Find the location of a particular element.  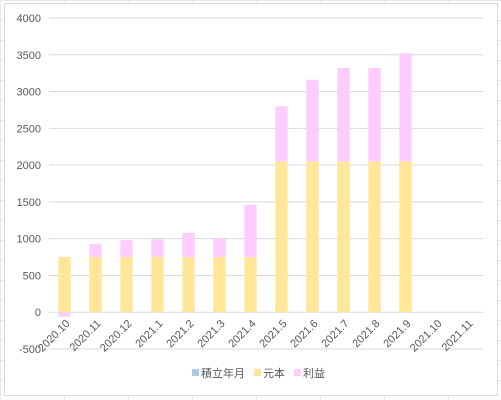

x-tick-label: 2021.1 is located at coordinates (149, 334).